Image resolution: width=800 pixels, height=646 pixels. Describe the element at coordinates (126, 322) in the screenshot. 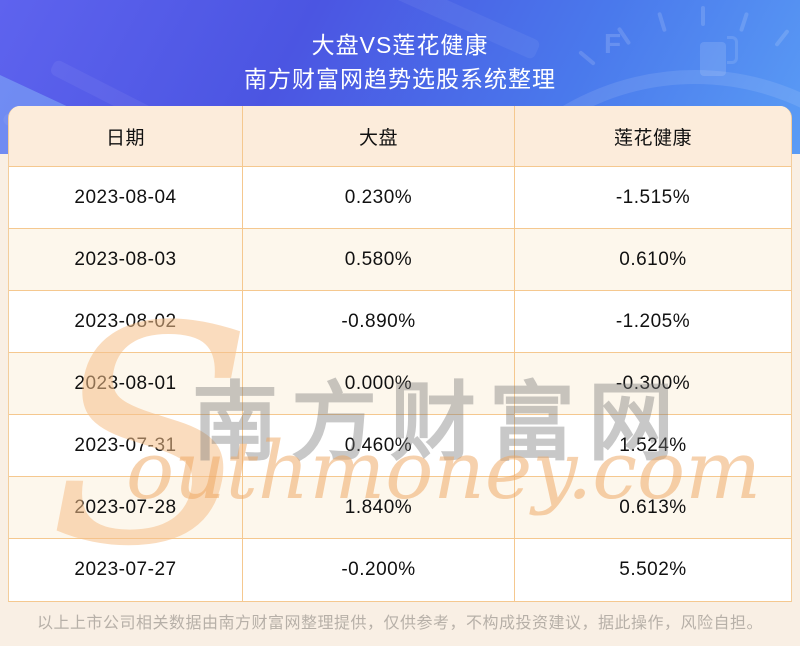

I see `date-cell: 2023-08-02` at that location.